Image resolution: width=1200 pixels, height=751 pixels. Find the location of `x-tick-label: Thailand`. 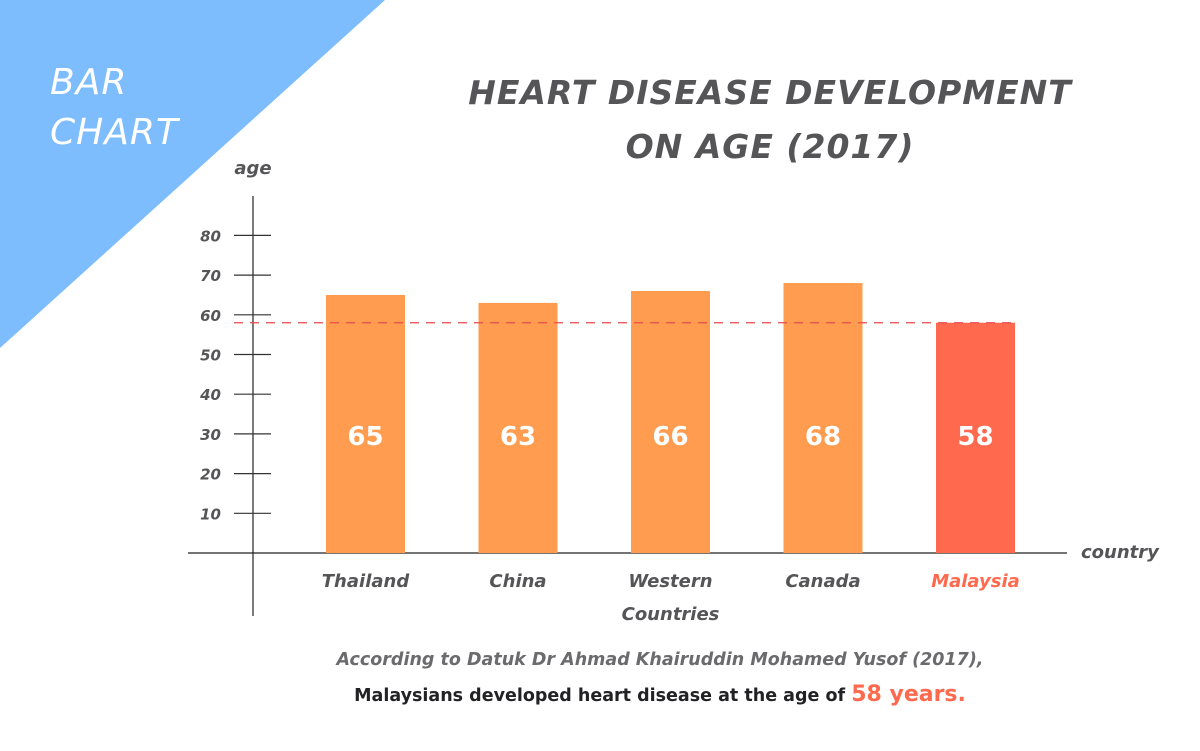

x-tick-label: Thailand is located at coordinates (366, 581).